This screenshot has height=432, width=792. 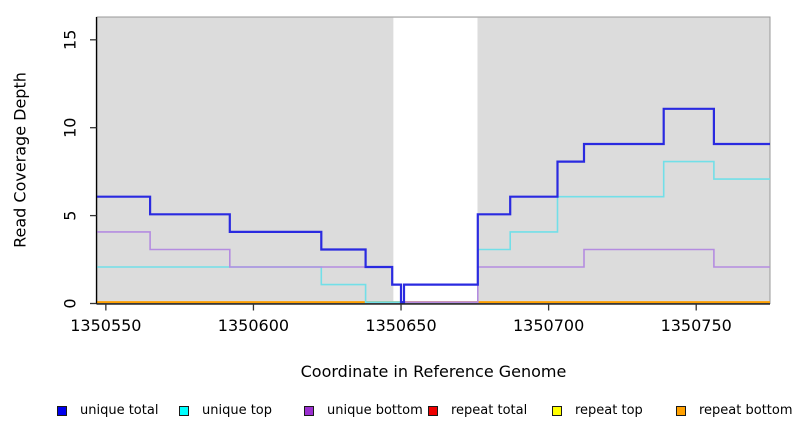 I want to click on legend-item-repeat-top: repeat top, so click(x=597, y=411).